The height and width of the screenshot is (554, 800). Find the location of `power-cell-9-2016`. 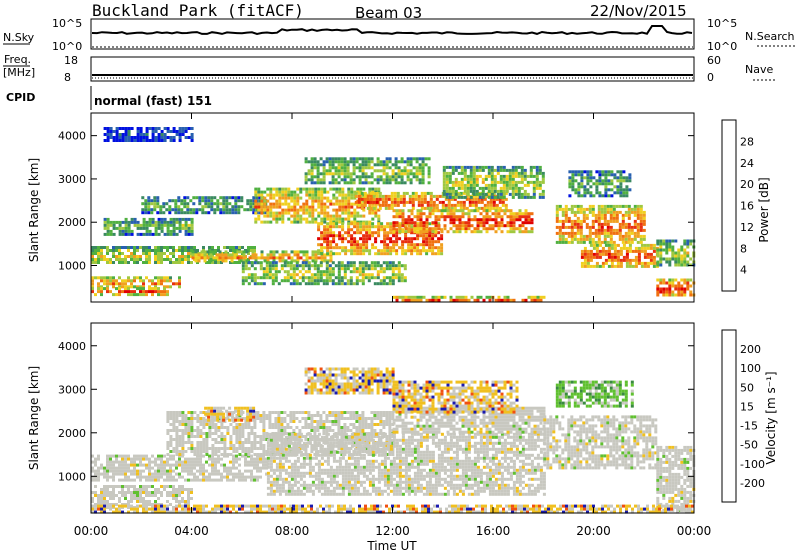

power-cell-9-2016 is located at coordinates (523, 217).